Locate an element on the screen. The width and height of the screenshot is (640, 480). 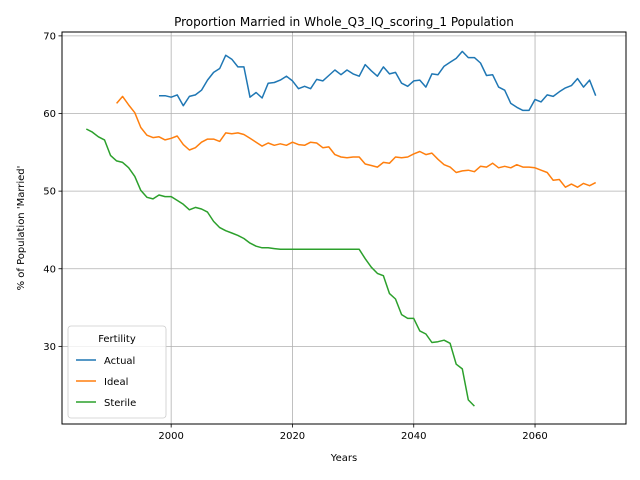
x-tick-label: 2060 is located at coordinates (534, 436).